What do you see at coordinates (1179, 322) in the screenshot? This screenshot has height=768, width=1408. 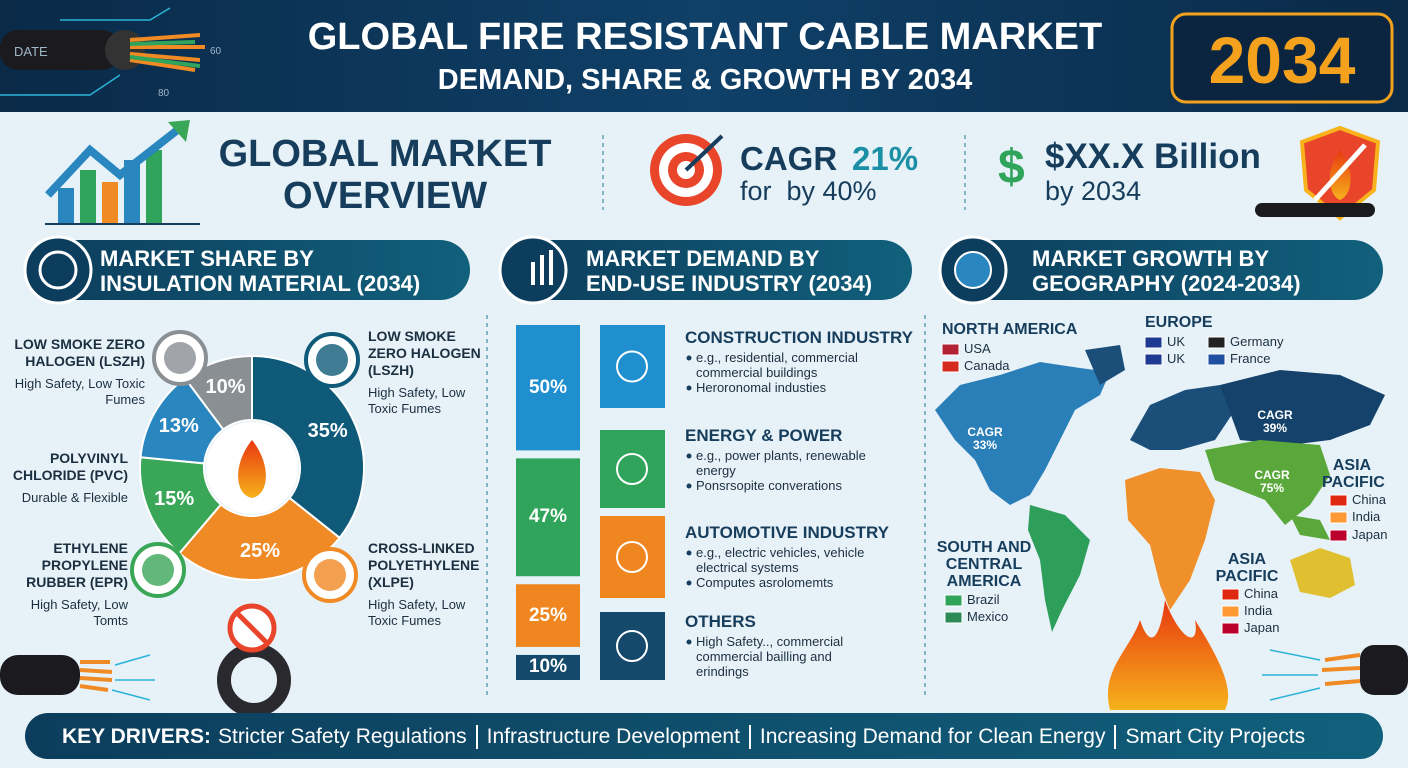 I see `region-name: EUROPE` at bounding box center [1179, 322].